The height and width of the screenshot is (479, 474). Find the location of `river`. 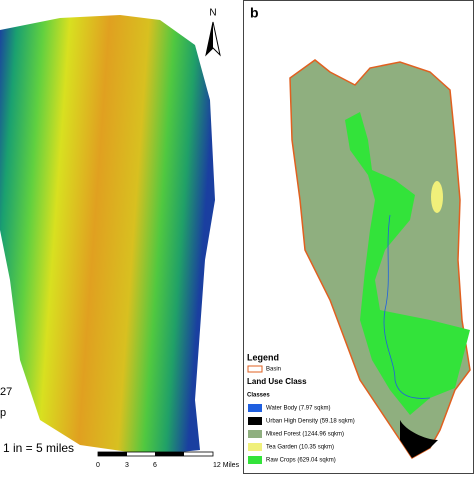

river is located at coordinates (407, 306).